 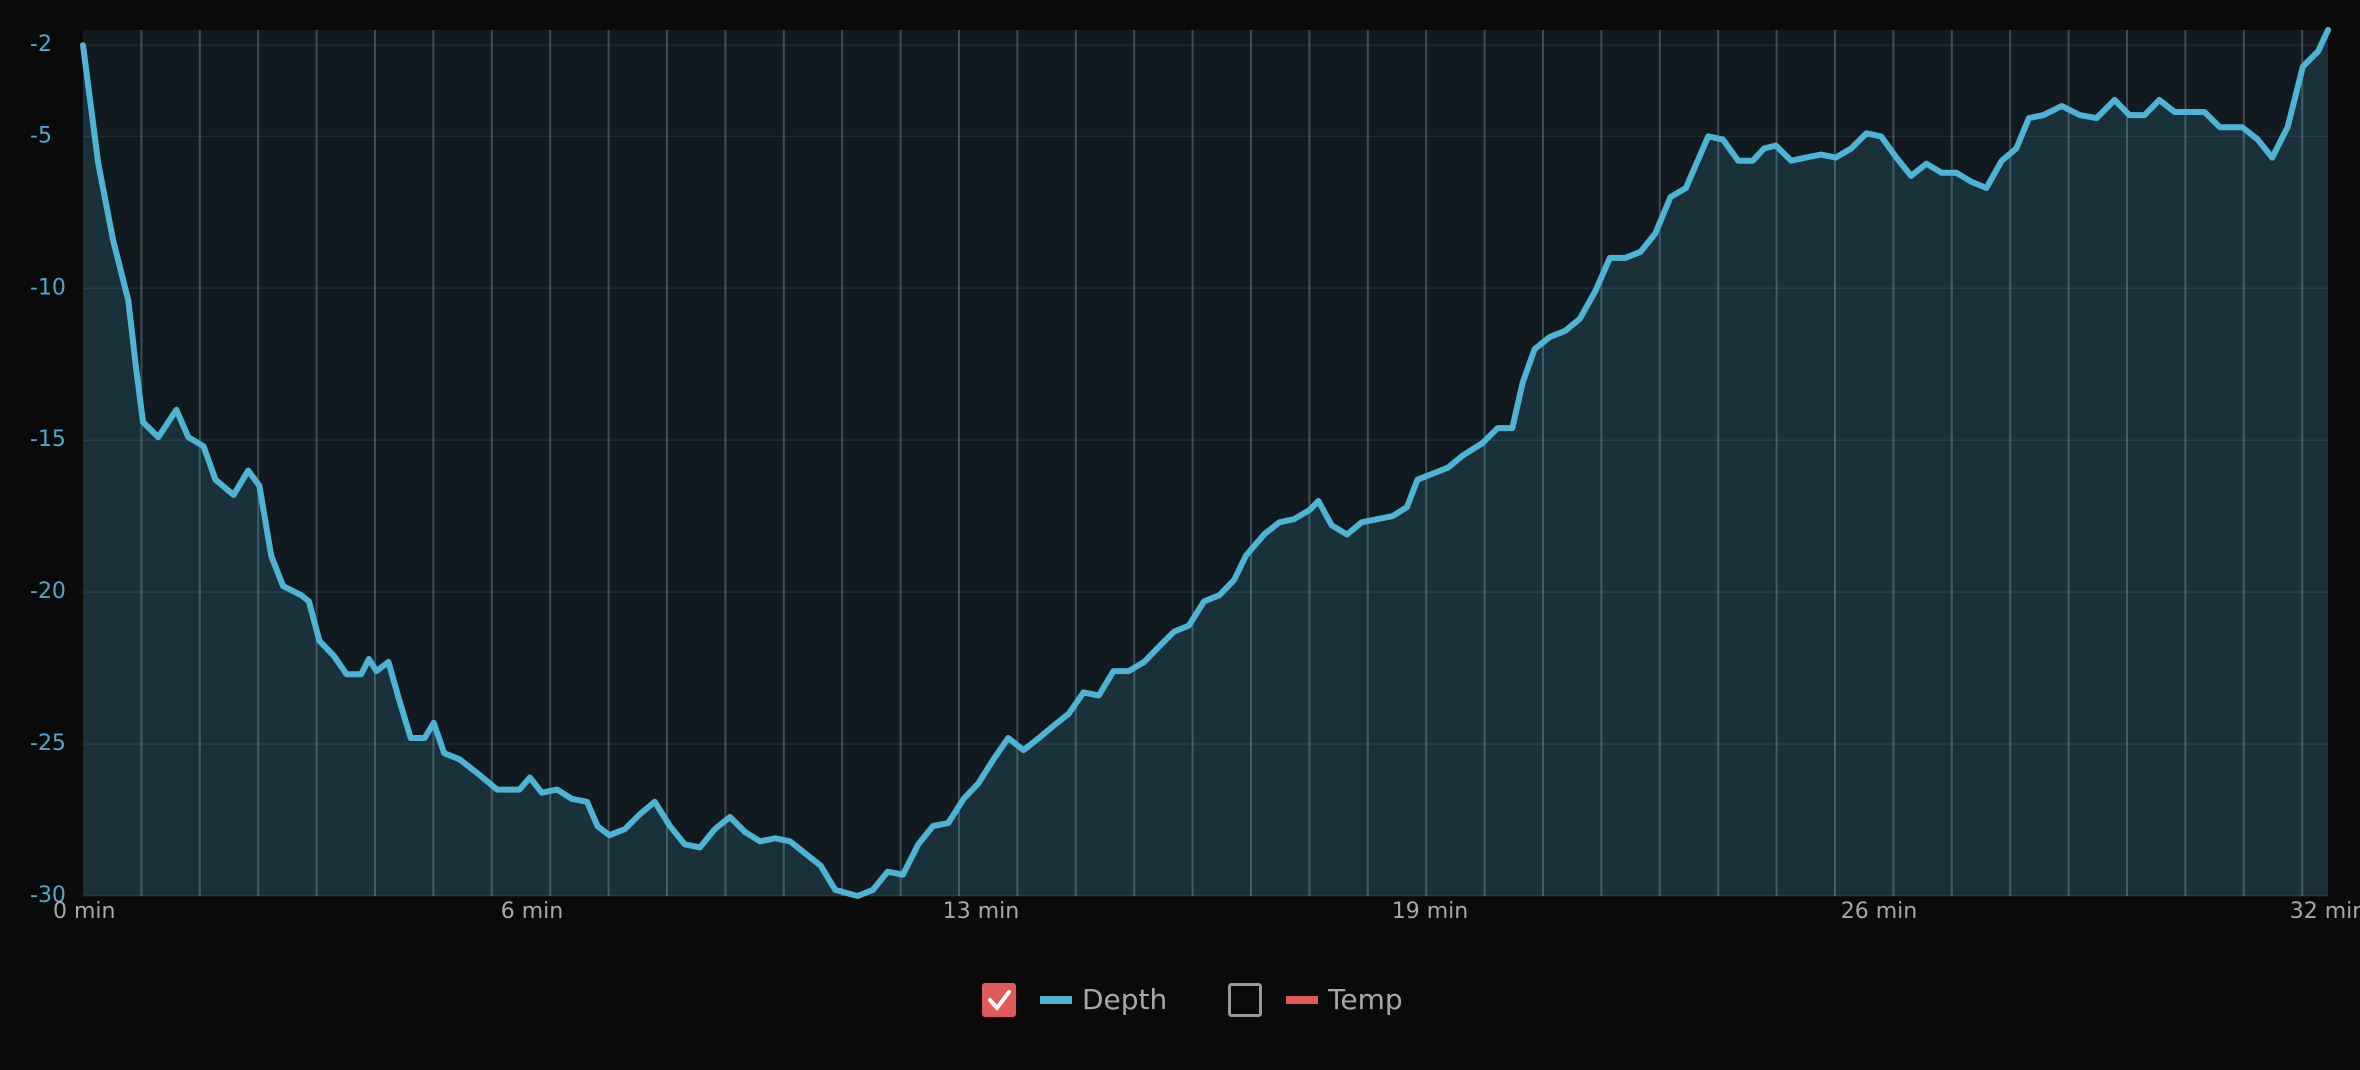 What do you see at coordinates (48, 591) in the screenshot?
I see `y-tick-label: -20` at bounding box center [48, 591].